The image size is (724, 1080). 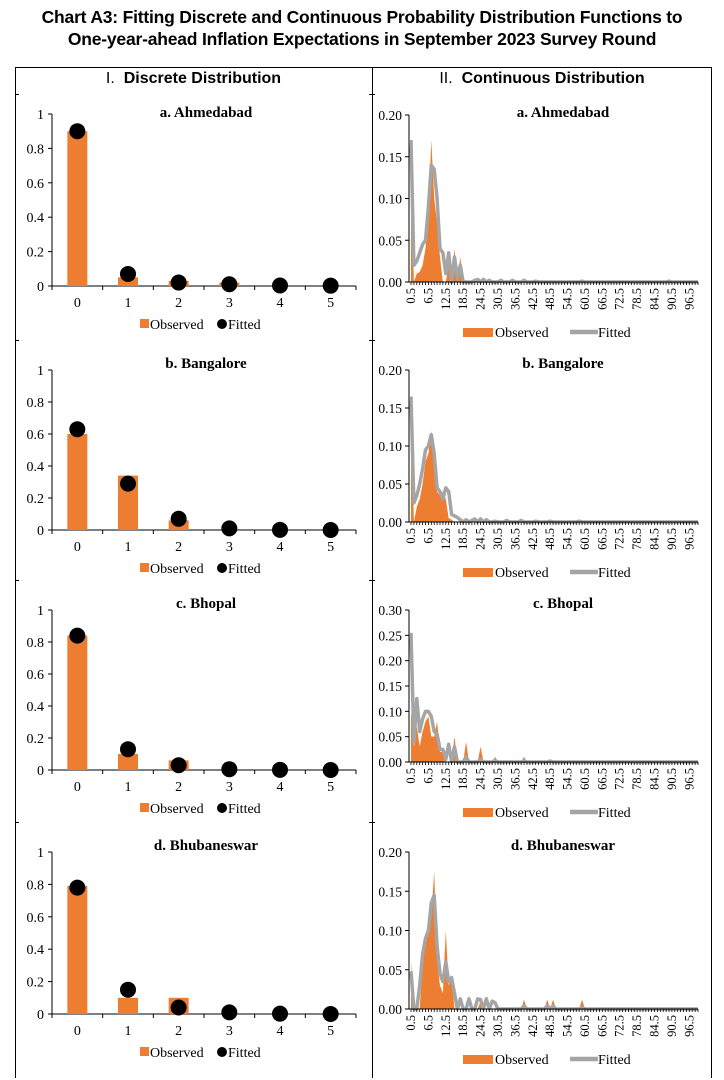 I want to click on subplot-title: c. Bhopal, so click(x=206, y=604).